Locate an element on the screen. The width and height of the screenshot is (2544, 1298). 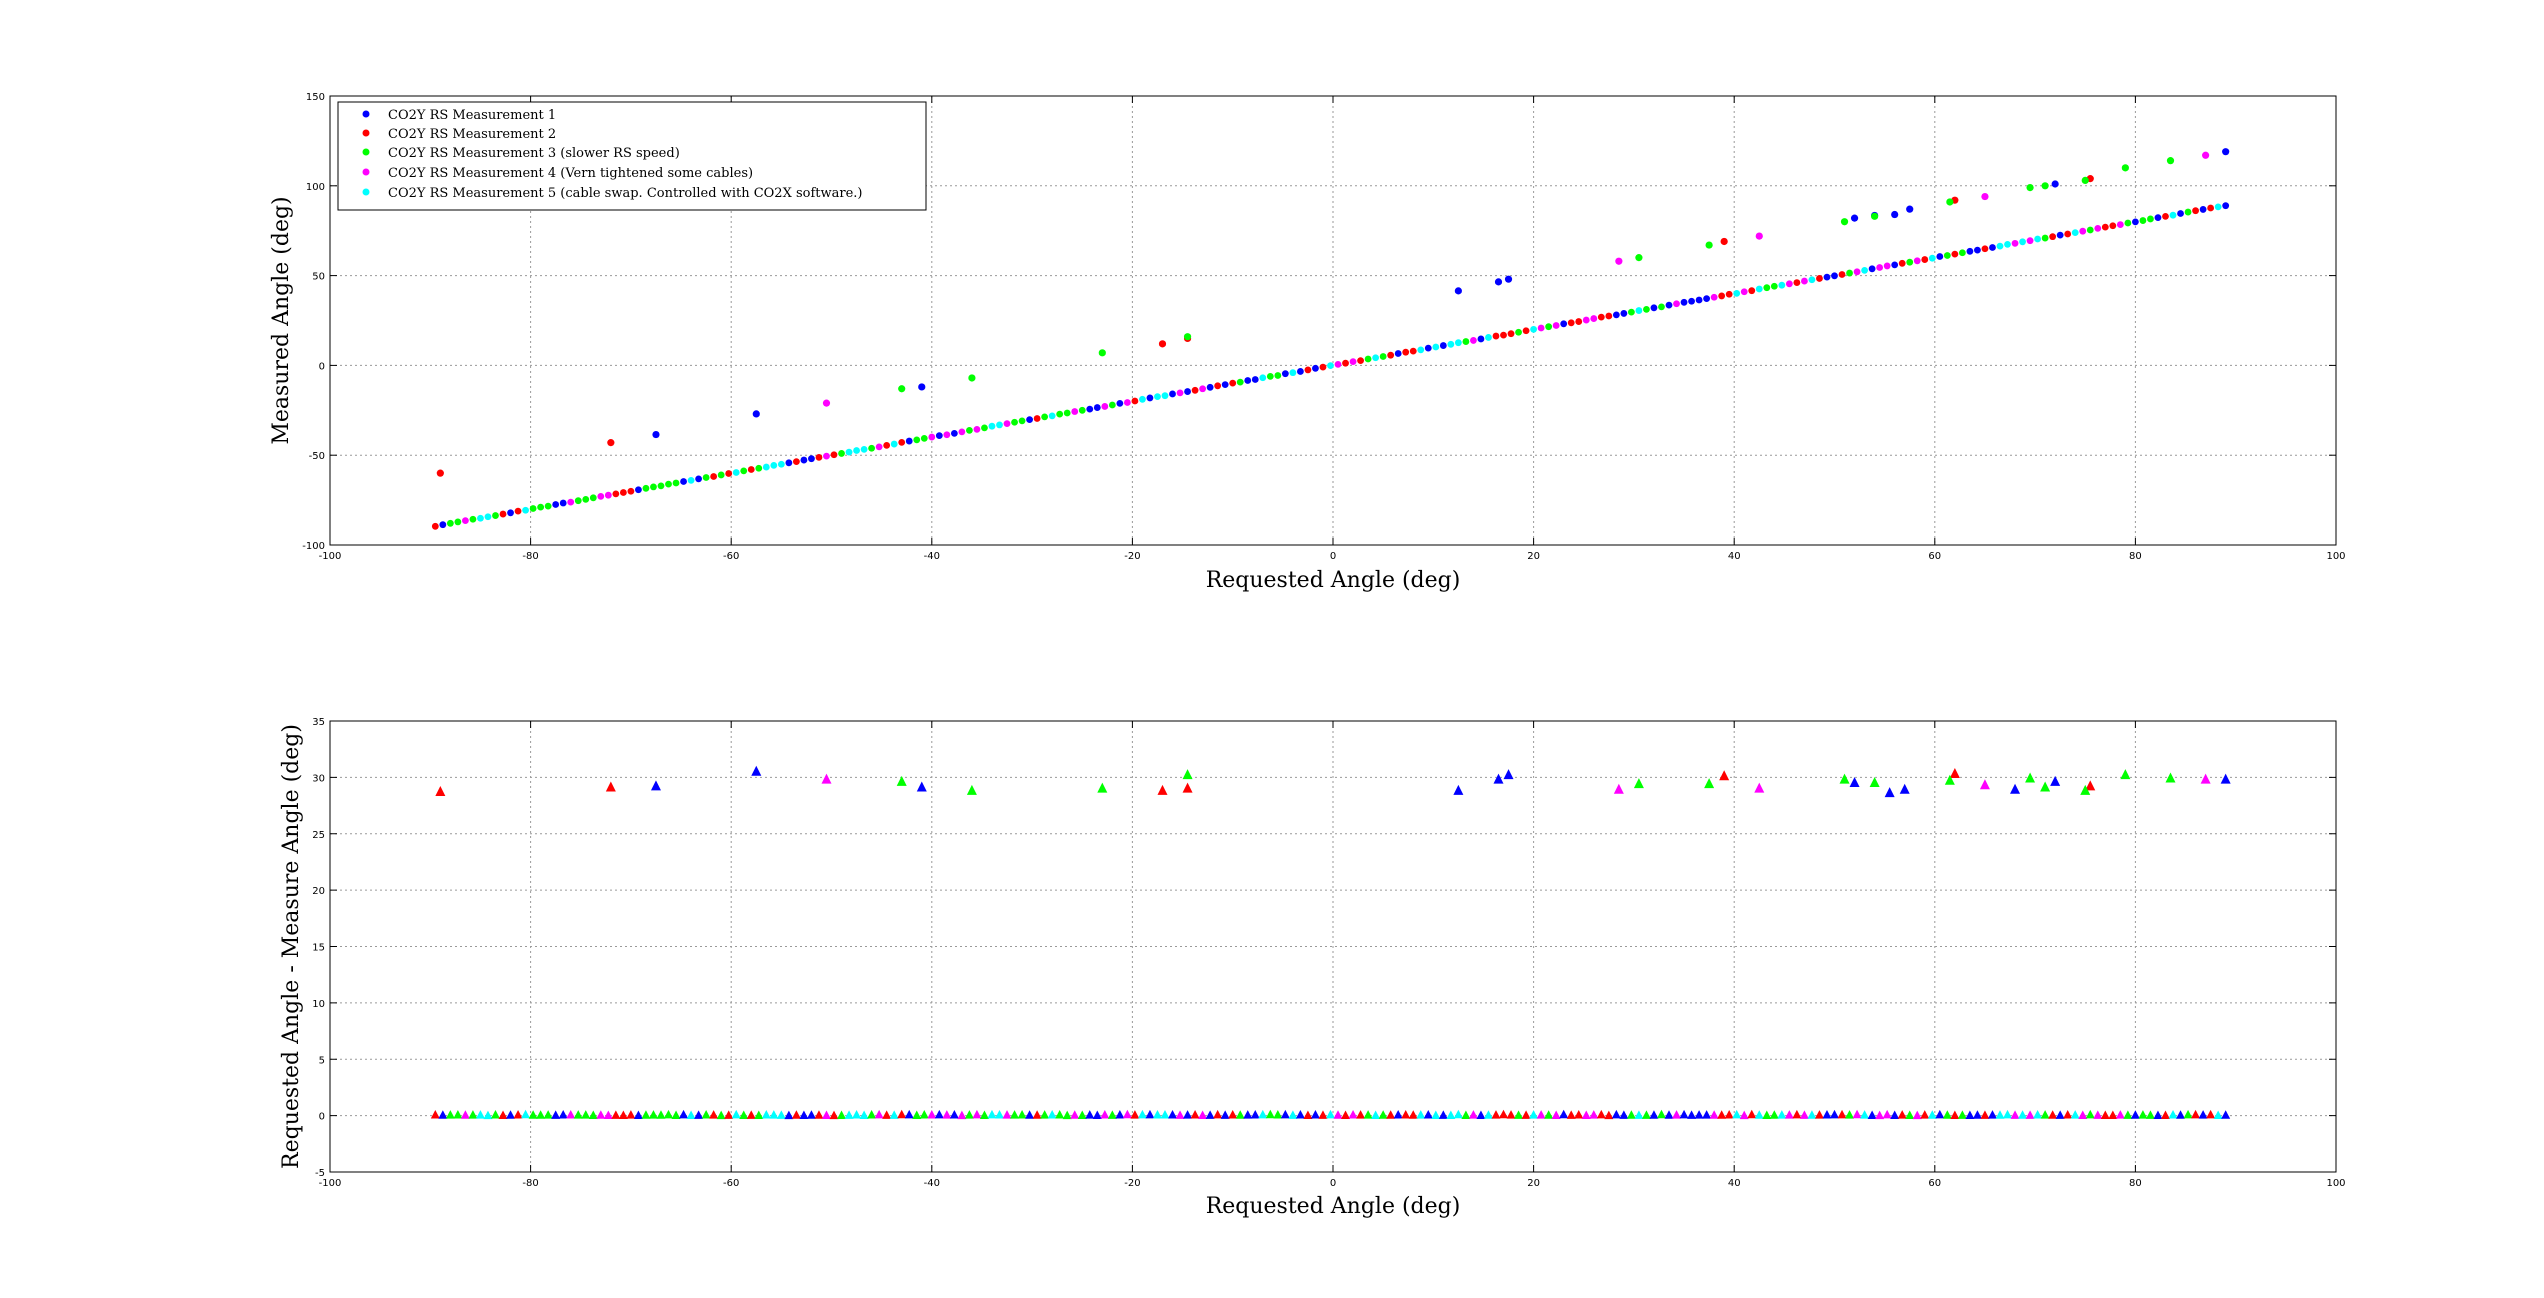
legend-entry-series-1: CO2Y RS Measurement 1 is located at coordinates (472, 115).